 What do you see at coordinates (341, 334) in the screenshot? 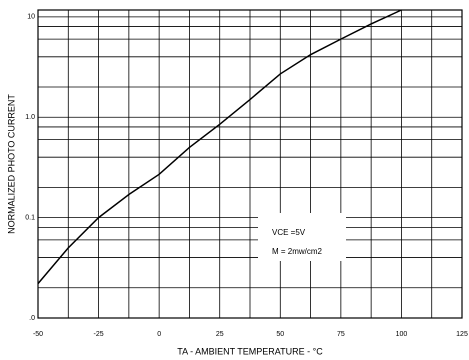
I see `x-tick-label: 75` at bounding box center [341, 334].